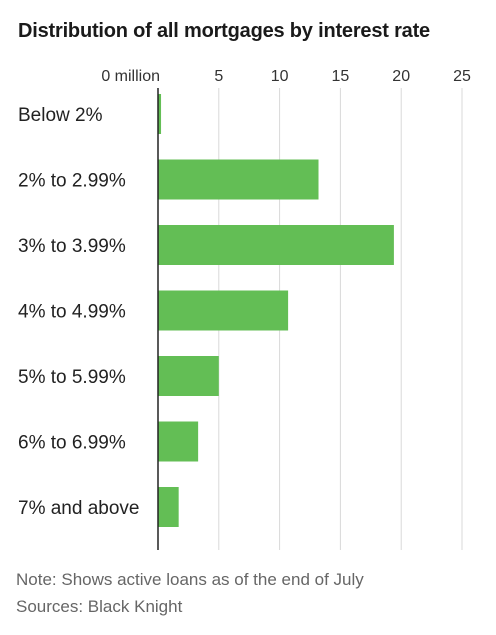  Describe the element at coordinates (72, 377) in the screenshot. I see `category-label: 5% to 5.99%` at that location.